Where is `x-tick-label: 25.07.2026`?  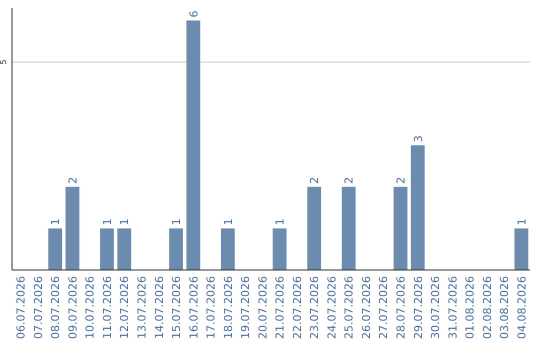 x-tick-label: 25.07.2026 is located at coordinates (349, 307).